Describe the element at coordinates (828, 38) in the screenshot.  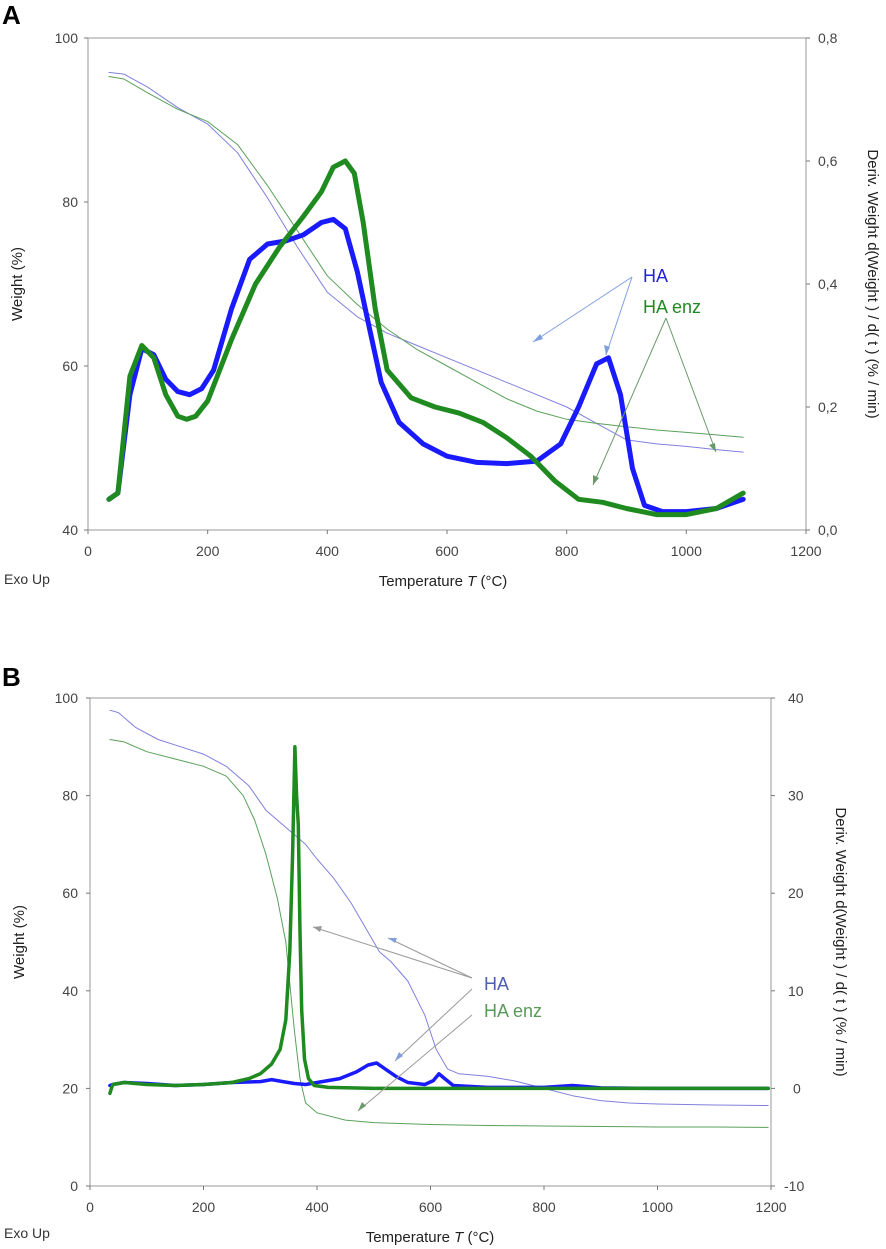
I see `y2-tick-label: 0,8` at that location.